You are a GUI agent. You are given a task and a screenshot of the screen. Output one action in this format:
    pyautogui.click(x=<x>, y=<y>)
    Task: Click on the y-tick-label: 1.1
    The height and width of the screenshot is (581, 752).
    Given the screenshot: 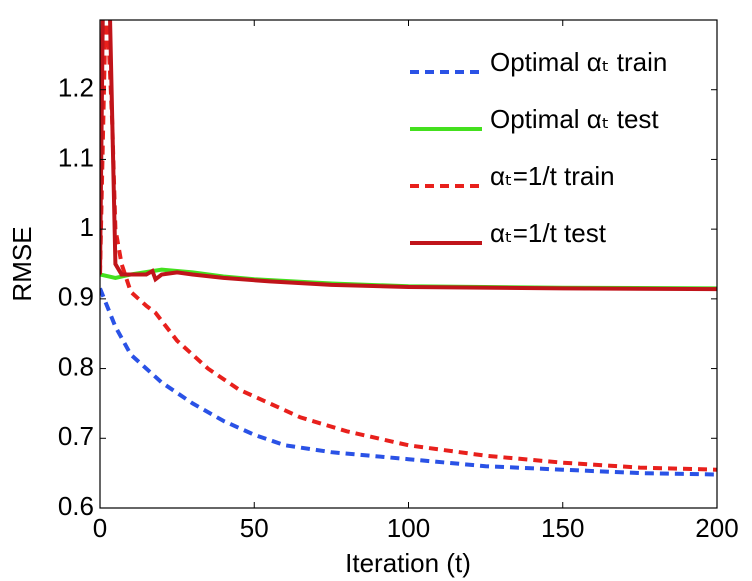 What is the action you would take?
    pyautogui.click(x=76, y=157)
    